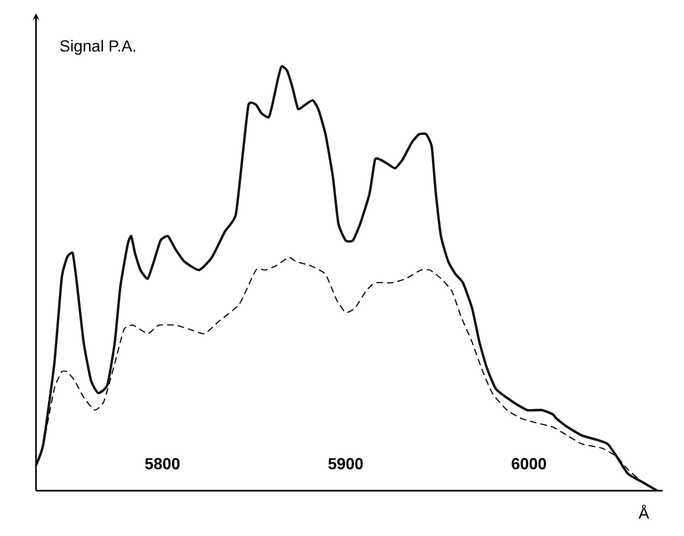  Describe the element at coordinates (529, 464) in the screenshot. I see `x-tick-label: 6000` at that location.